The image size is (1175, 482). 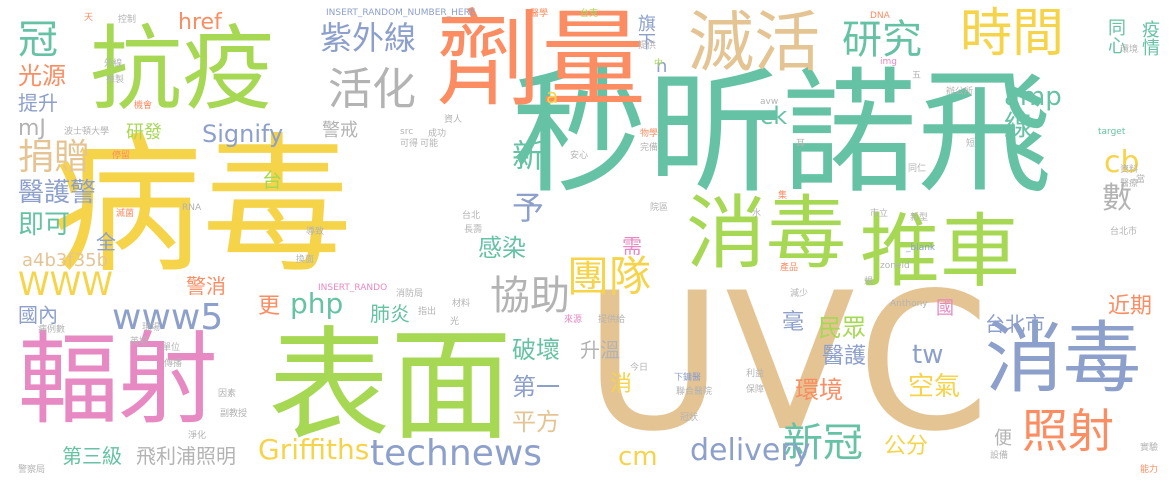 What do you see at coordinates (272, 180) in the screenshot?
I see `word-tai: 台` at bounding box center [272, 180].